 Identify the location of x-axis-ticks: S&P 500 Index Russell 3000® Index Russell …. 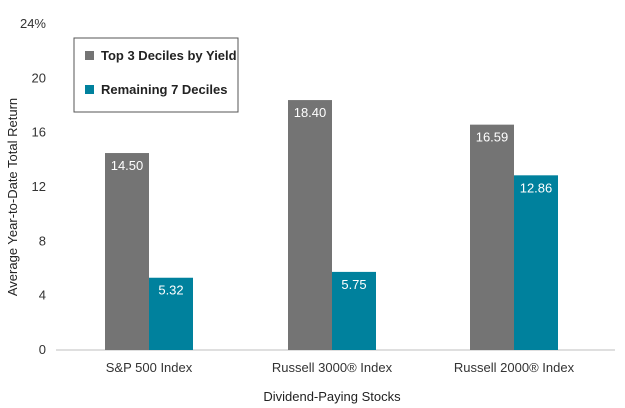
(340, 367).